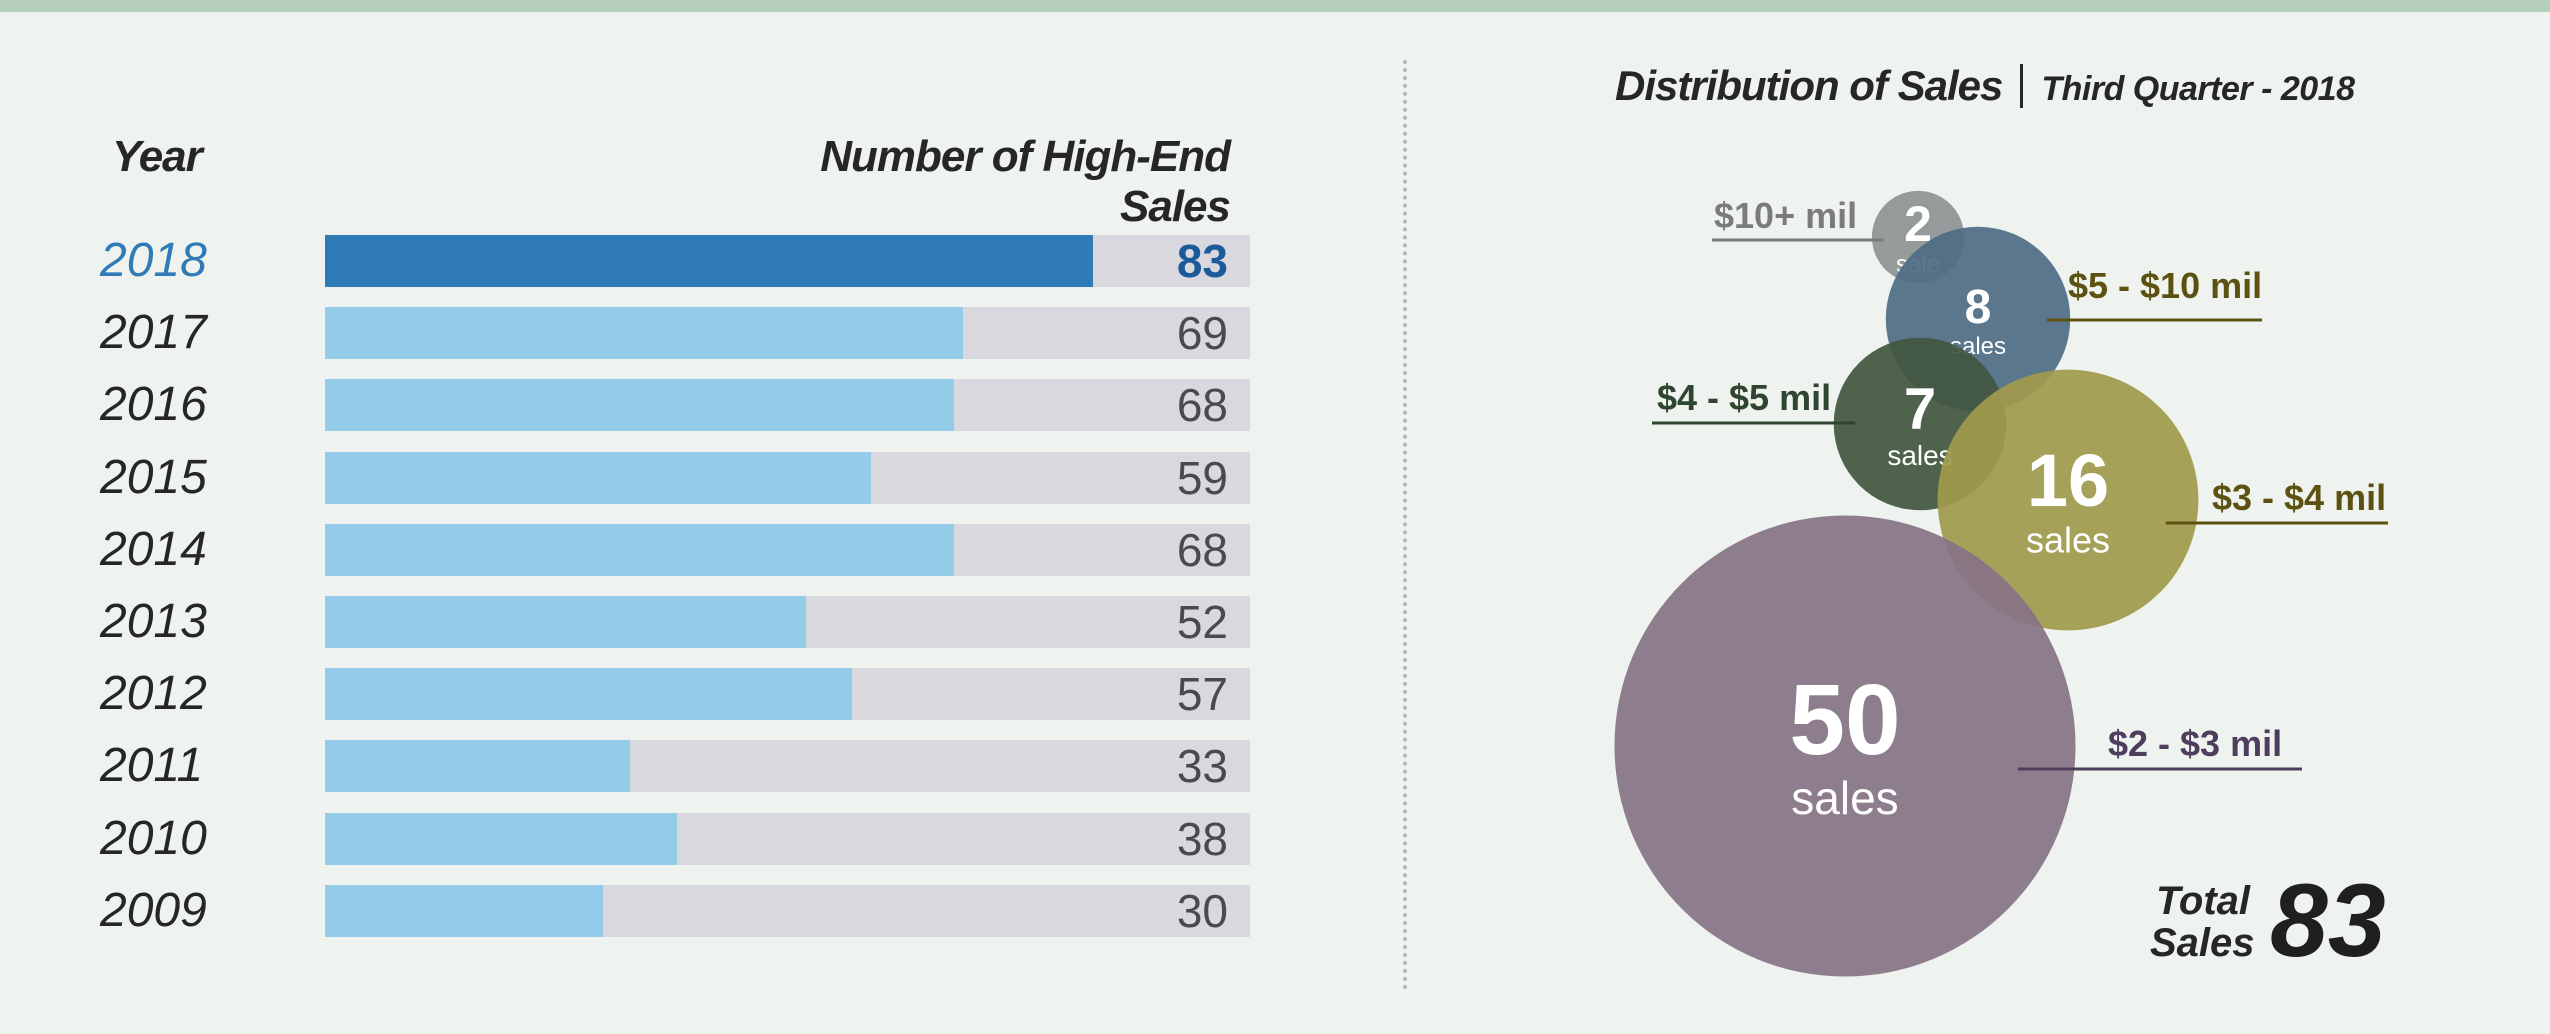 The height and width of the screenshot is (1034, 2550). I want to click on bar-track: 52, so click(787, 622).